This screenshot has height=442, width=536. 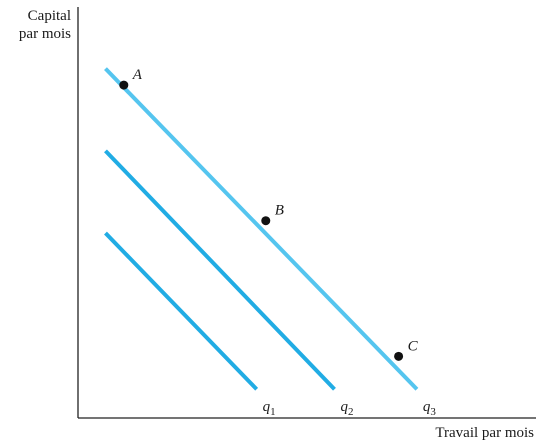 What do you see at coordinates (346, 408) in the screenshot?
I see `series-label-q2: q2` at bounding box center [346, 408].